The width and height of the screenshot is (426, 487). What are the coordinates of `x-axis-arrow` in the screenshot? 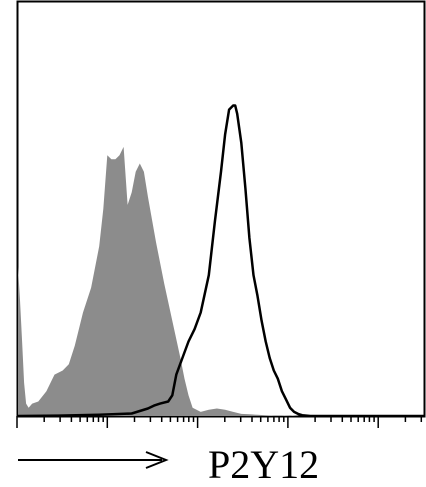 It's located at (93, 460).